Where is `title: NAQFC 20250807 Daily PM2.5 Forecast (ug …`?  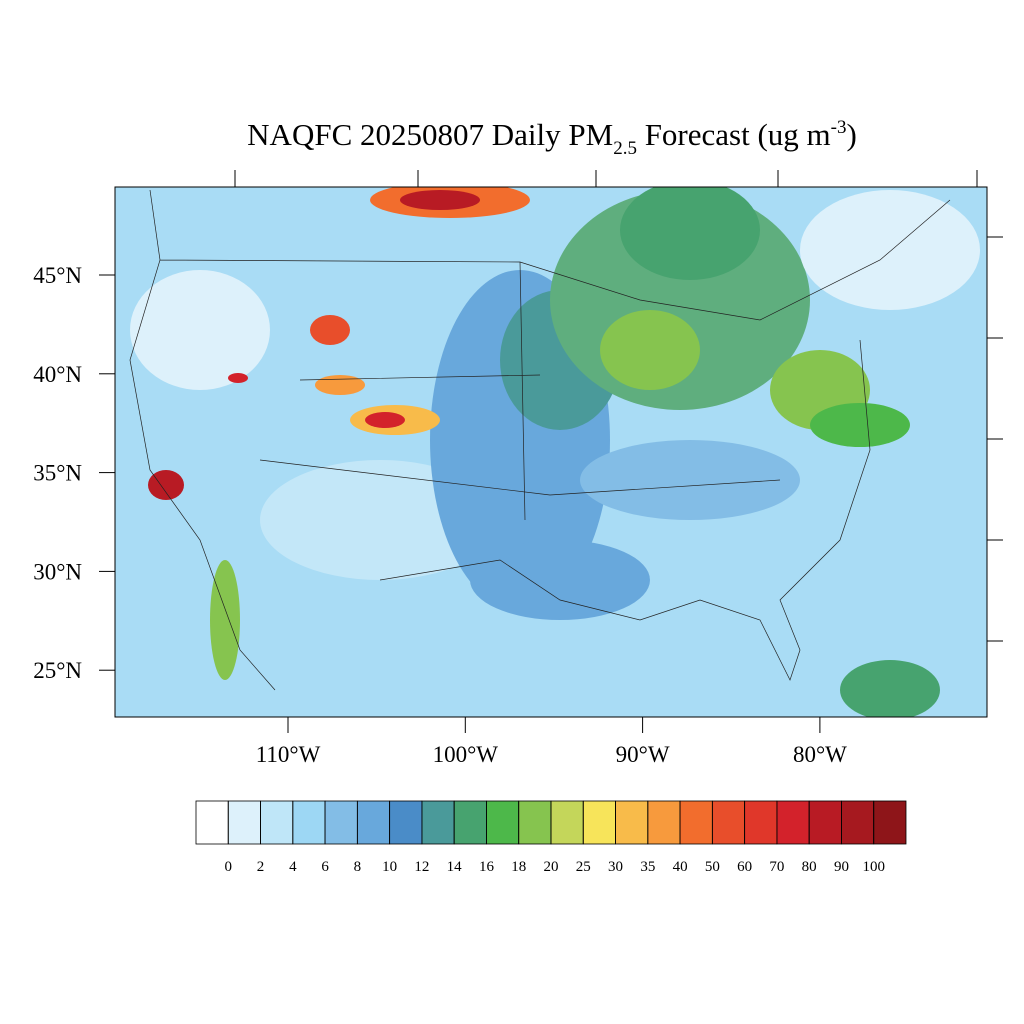 title: NAQFC 20250807 Daily PM2.5 Forecast (ug … is located at coordinates (552, 138).